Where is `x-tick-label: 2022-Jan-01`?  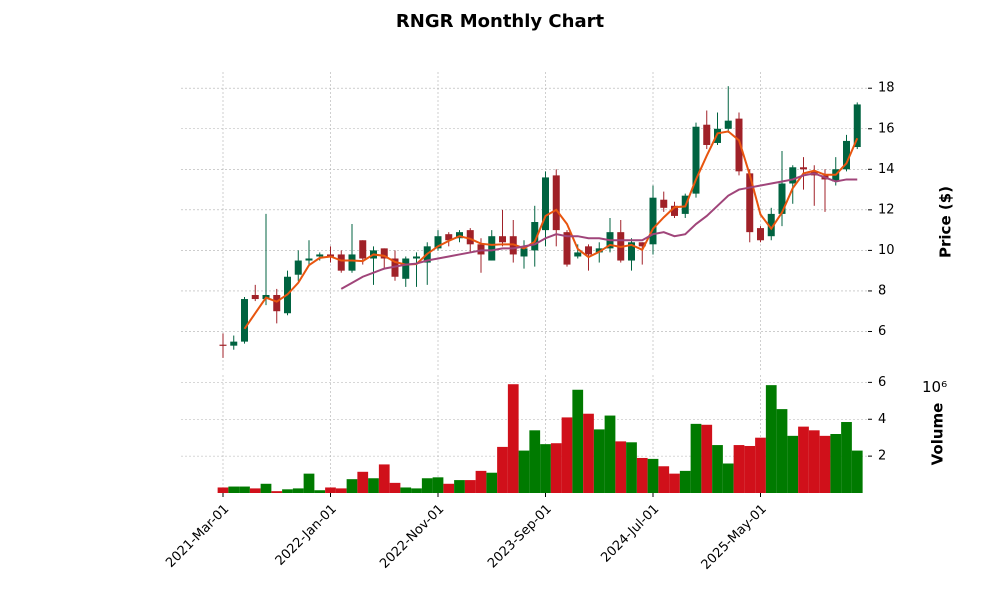 x-tick-label: 2022-Jan-01 is located at coordinates (306, 535).